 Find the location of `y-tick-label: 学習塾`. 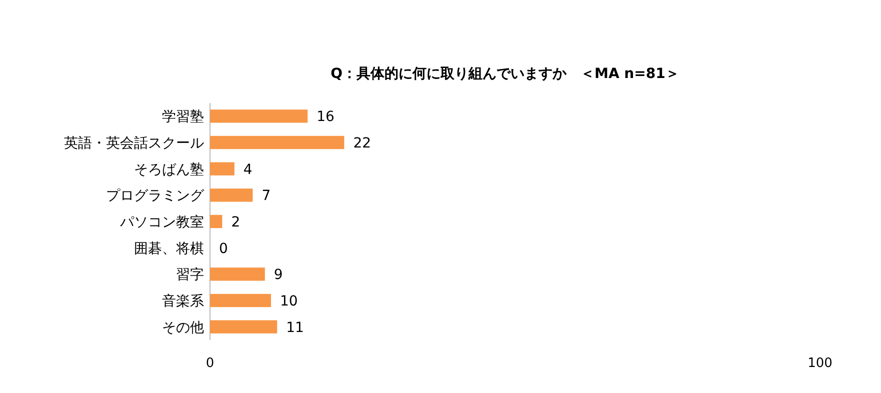

y-tick-label: 学習塾 is located at coordinates (183, 117).